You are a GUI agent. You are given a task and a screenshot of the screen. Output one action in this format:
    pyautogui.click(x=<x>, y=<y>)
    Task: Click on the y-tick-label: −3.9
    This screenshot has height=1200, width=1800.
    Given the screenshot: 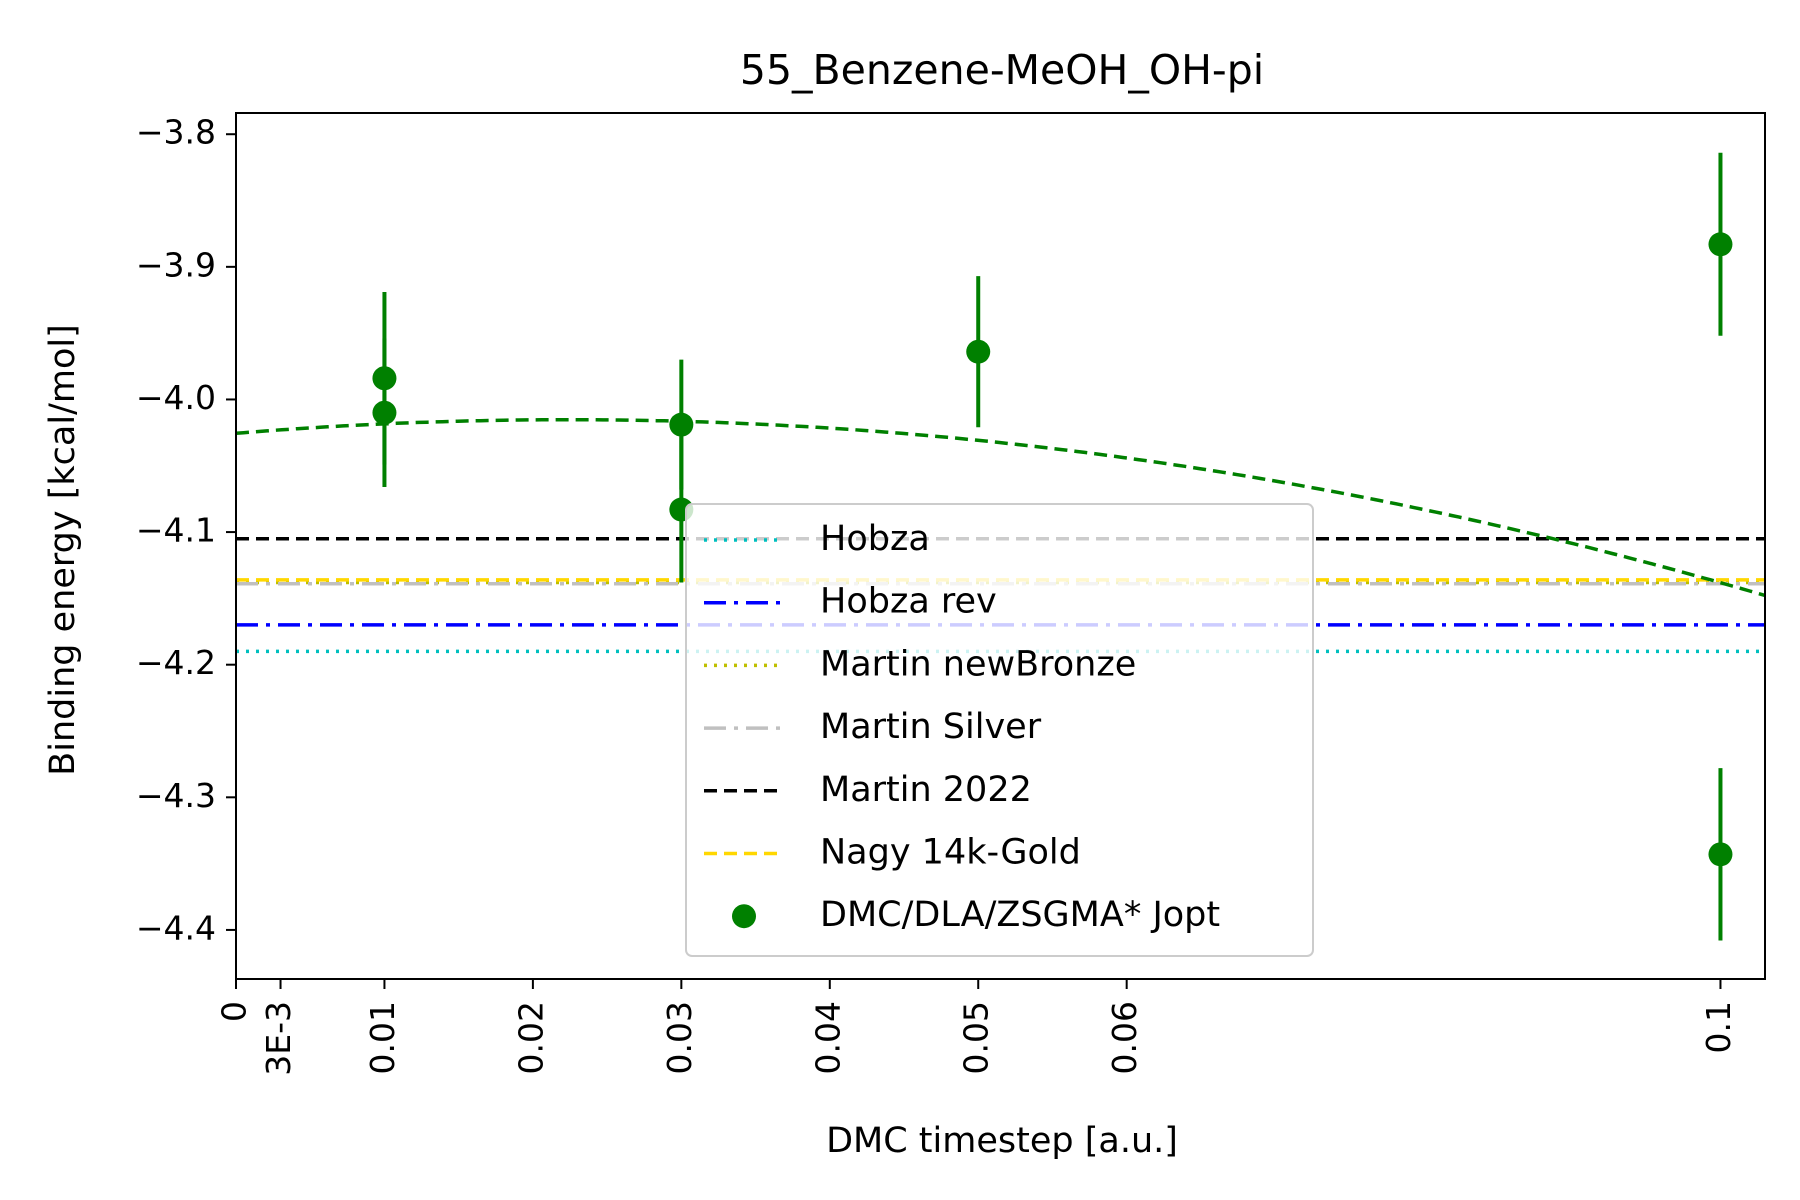 What is the action you would take?
    pyautogui.click(x=176, y=264)
    